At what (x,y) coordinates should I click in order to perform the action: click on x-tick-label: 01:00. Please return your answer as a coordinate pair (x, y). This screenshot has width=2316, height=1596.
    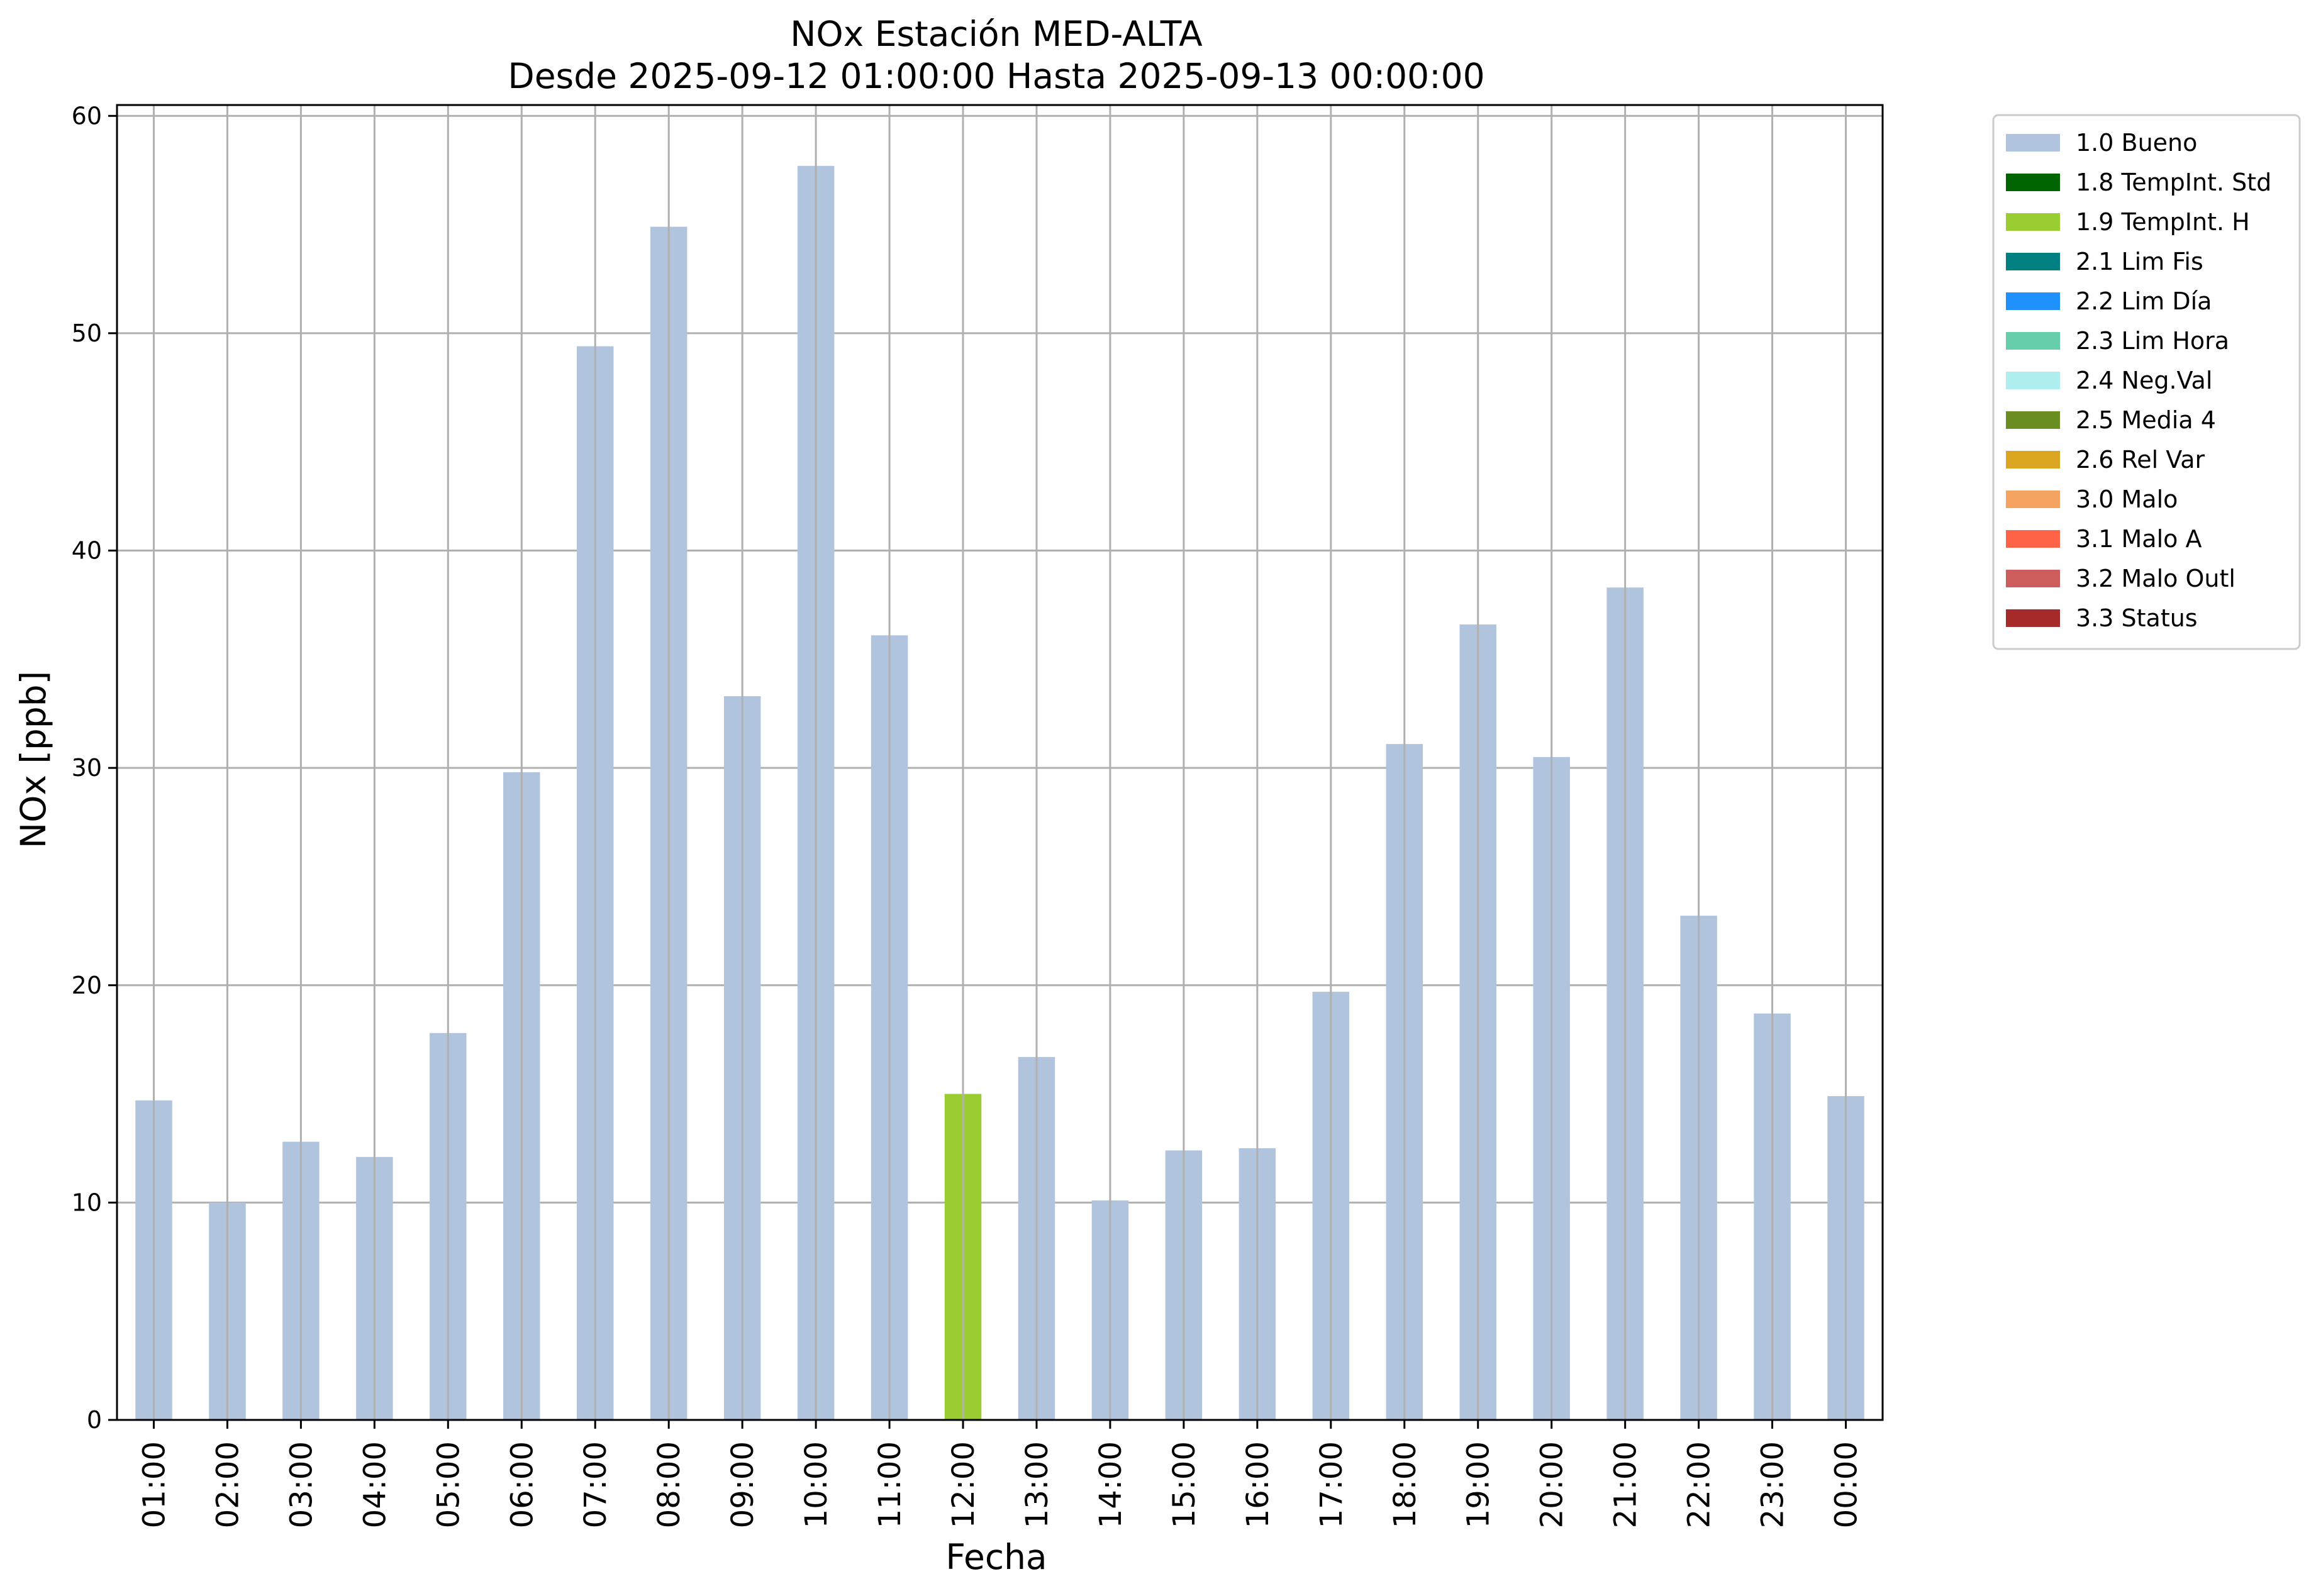
    Looking at the image, I should click on (154, 1484).